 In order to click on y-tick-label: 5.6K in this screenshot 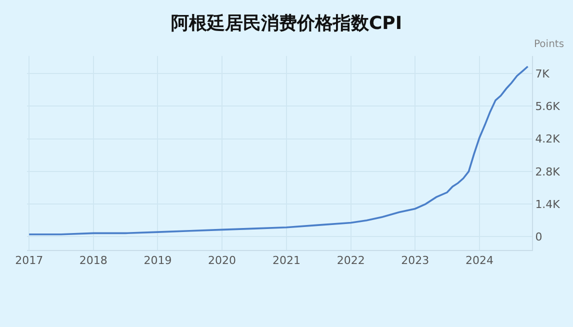, I will do `click(548, 106)`.